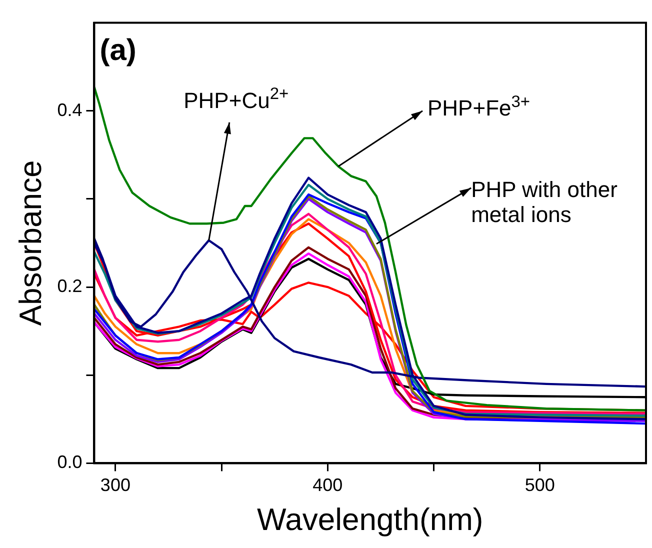  Describe the element at coordinates (69, 110) in the screenshot. I see `y-tick-label: 0.4` at that location.